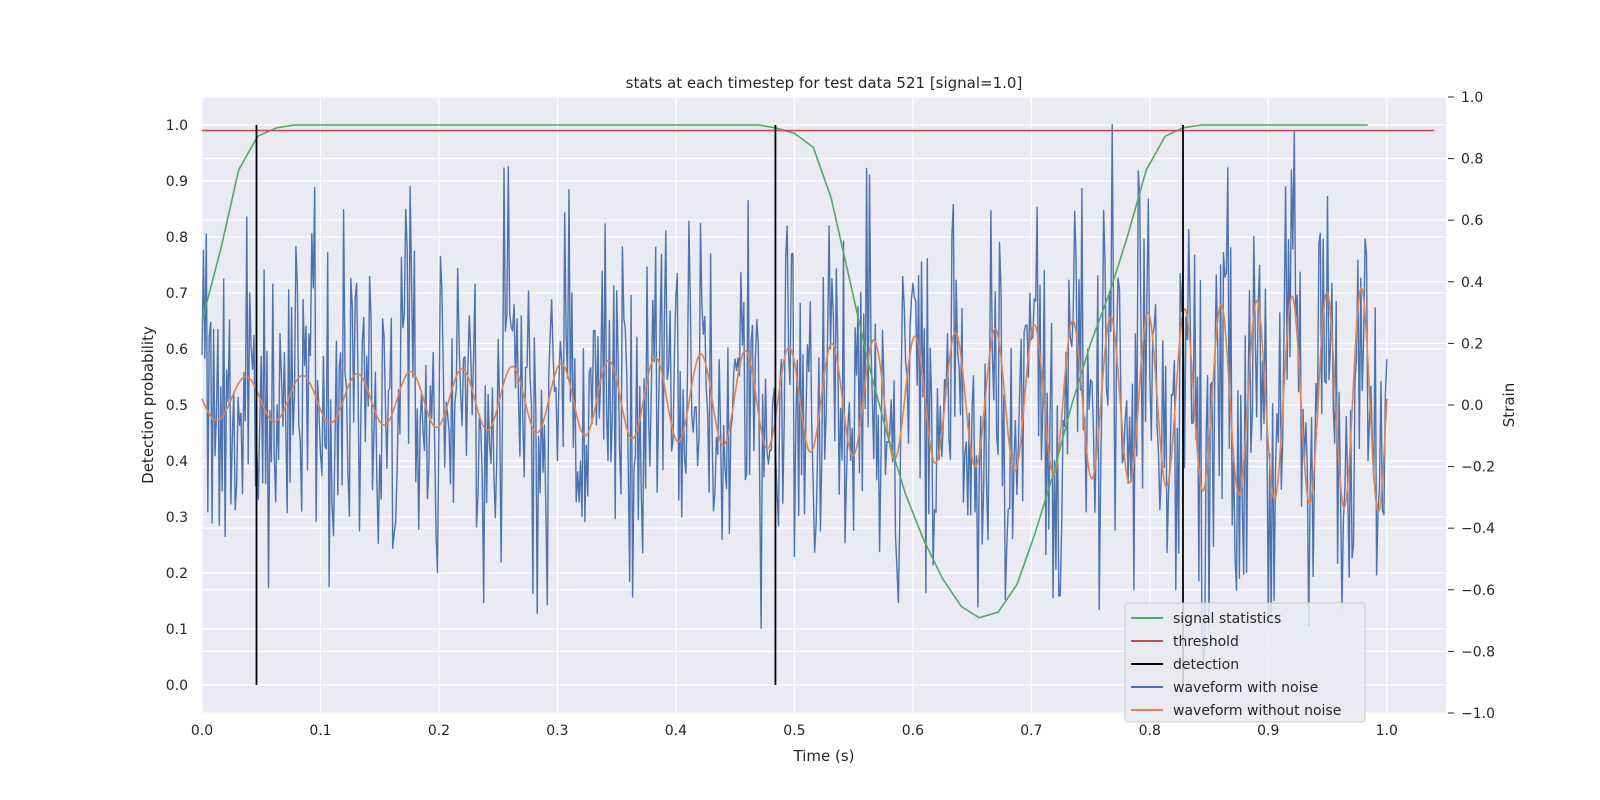  Describe the element at coordinates (1268, 731) in the screenshot. I see `x-tick-label: 0.9` at that location.